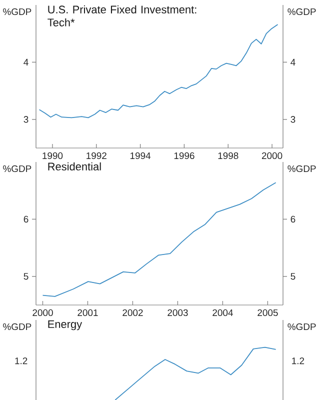 The width and height of the screenshot is (324, 400). Describe the element at coordinates (52, 156) in the screenshot. I see `x-tick-label: 1990` at that location.